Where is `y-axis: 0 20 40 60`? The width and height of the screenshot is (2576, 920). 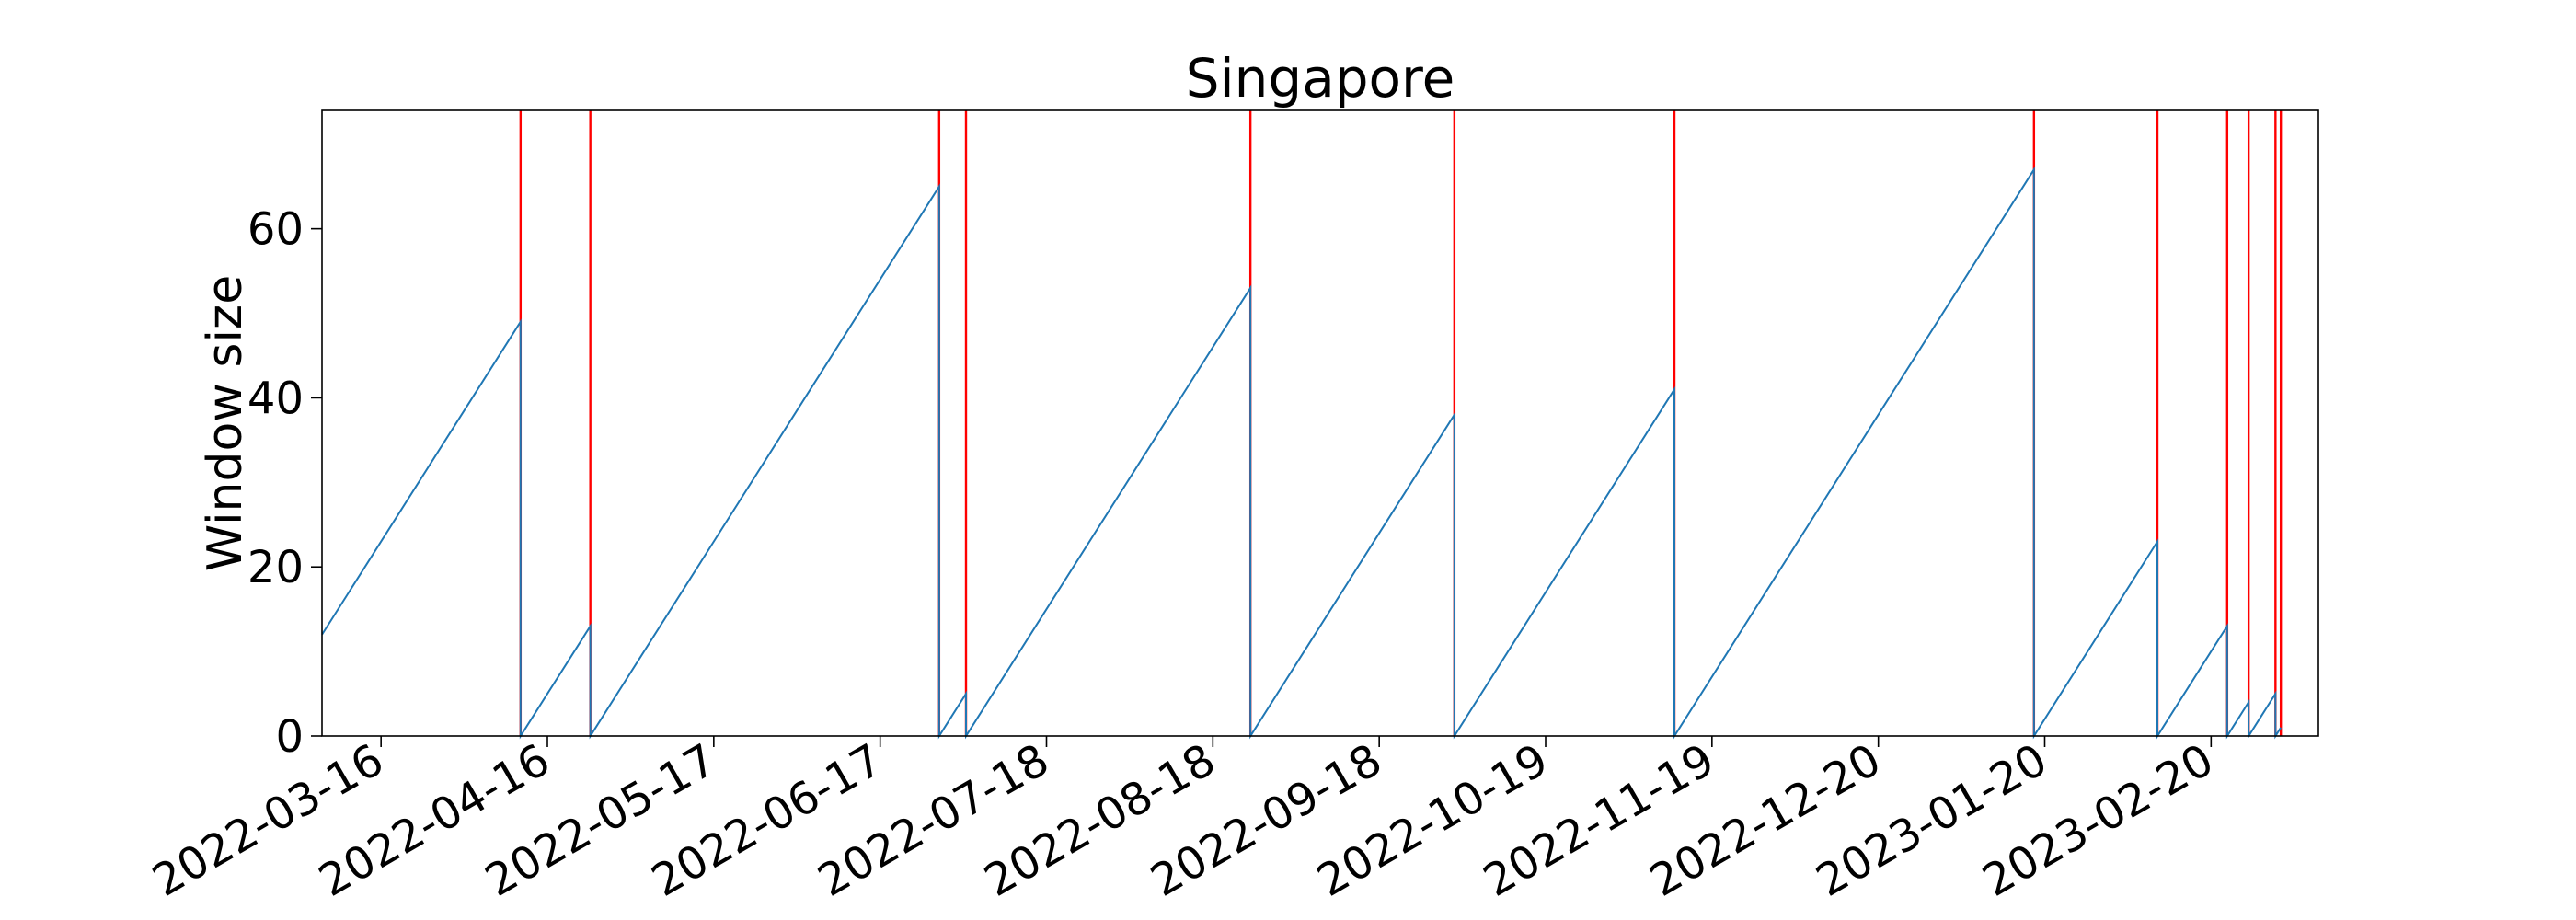
y-axis: 0 20 40 60 is located at coordinates (284, 483).